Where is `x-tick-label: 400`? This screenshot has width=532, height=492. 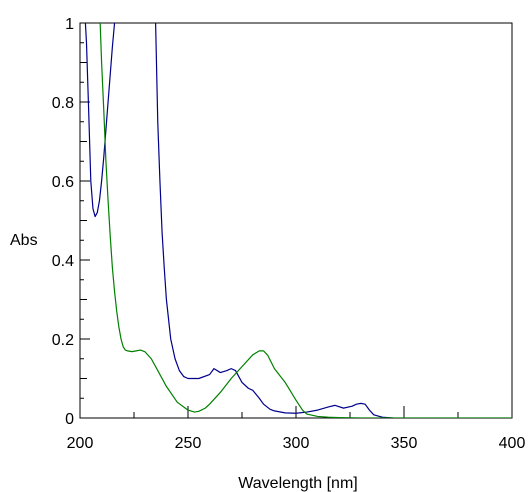
x-tick-label: 400 is located at coordinates (512, 443).